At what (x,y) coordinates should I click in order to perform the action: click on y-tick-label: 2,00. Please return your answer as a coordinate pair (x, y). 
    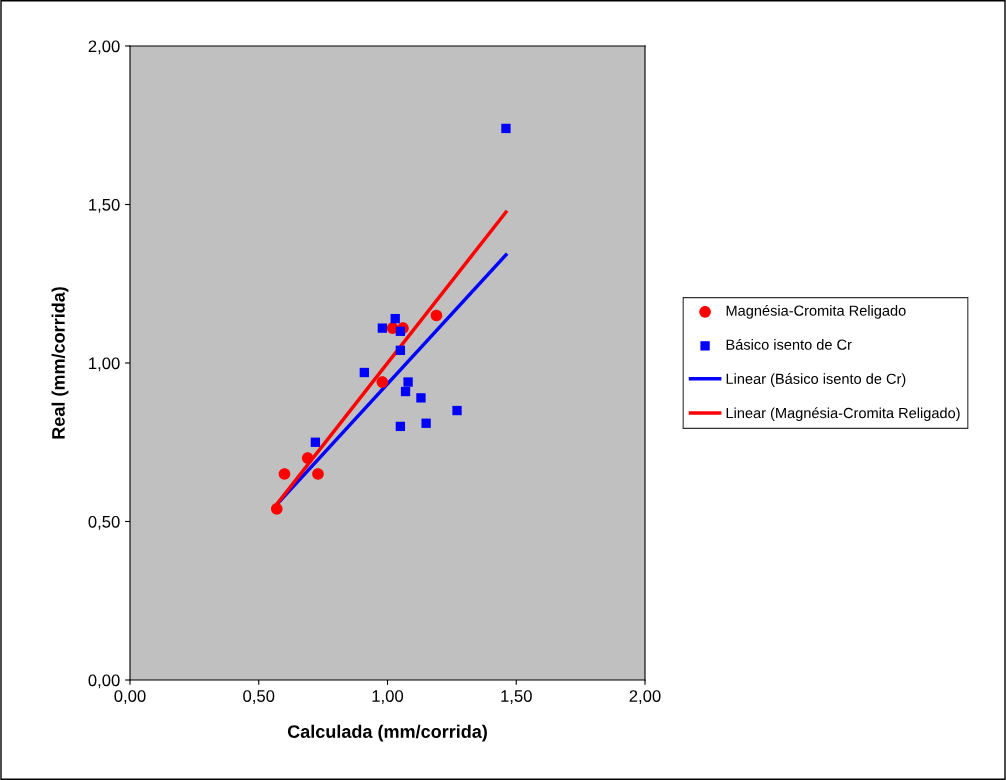
    Looking at the image, I should click on (104, 47).